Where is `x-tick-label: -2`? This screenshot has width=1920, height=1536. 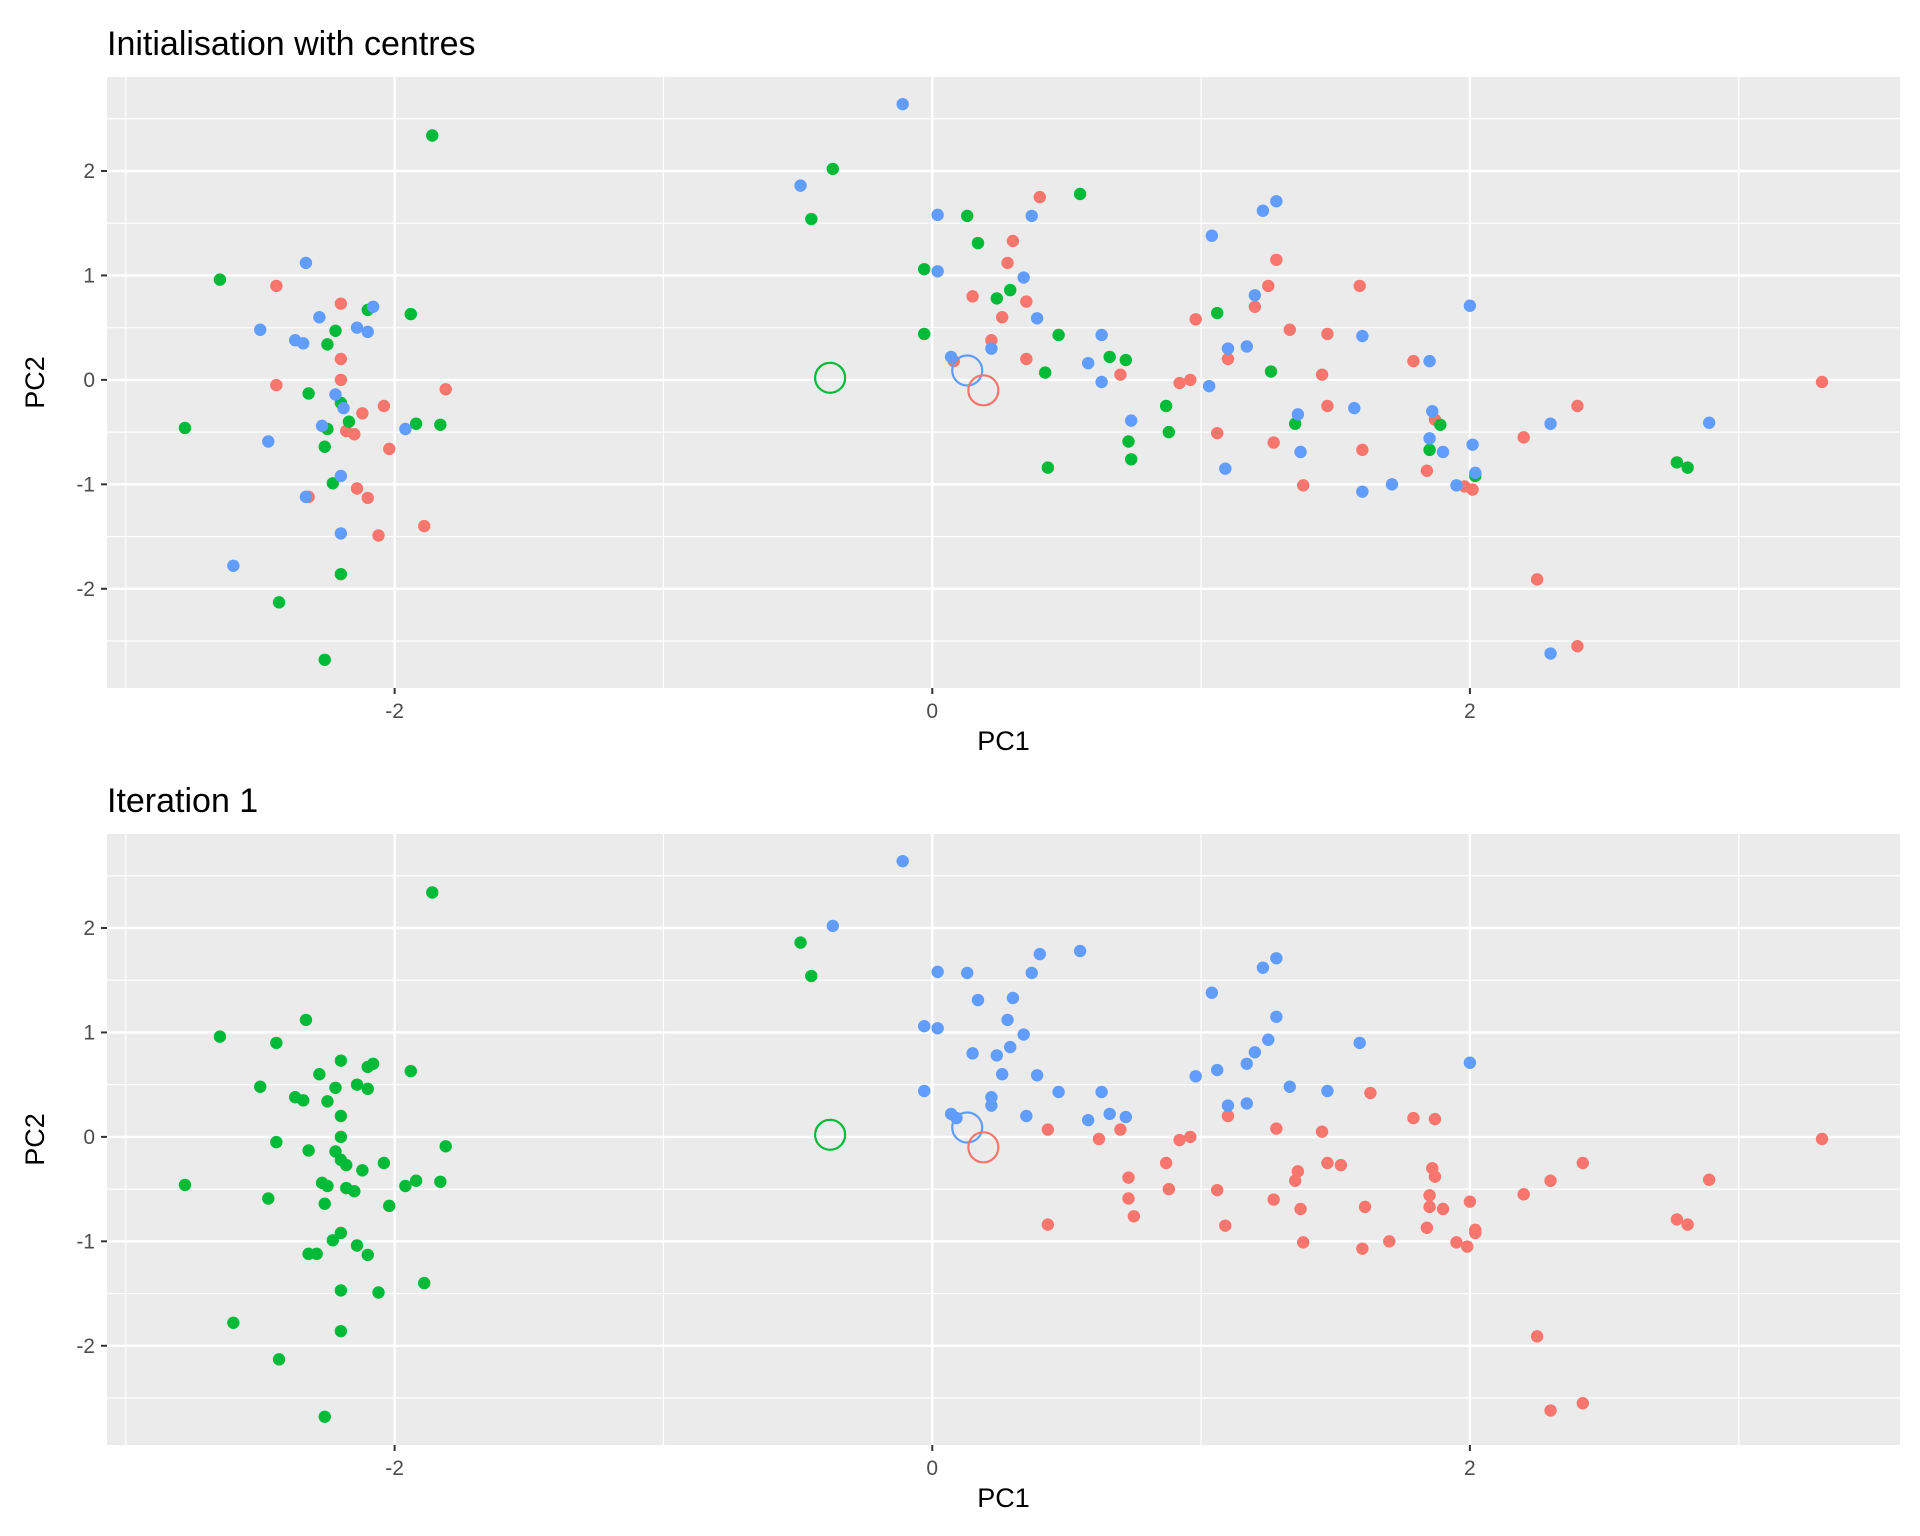 x-tick-label: -2 is located at coordinates (394, 711).